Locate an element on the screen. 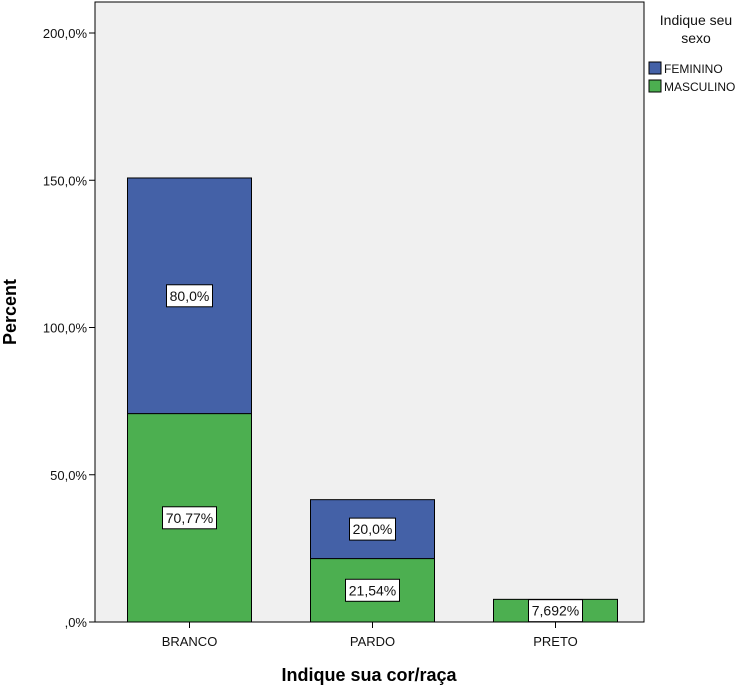  legend-label: MASCULINO is located at coordinates (699, 87).